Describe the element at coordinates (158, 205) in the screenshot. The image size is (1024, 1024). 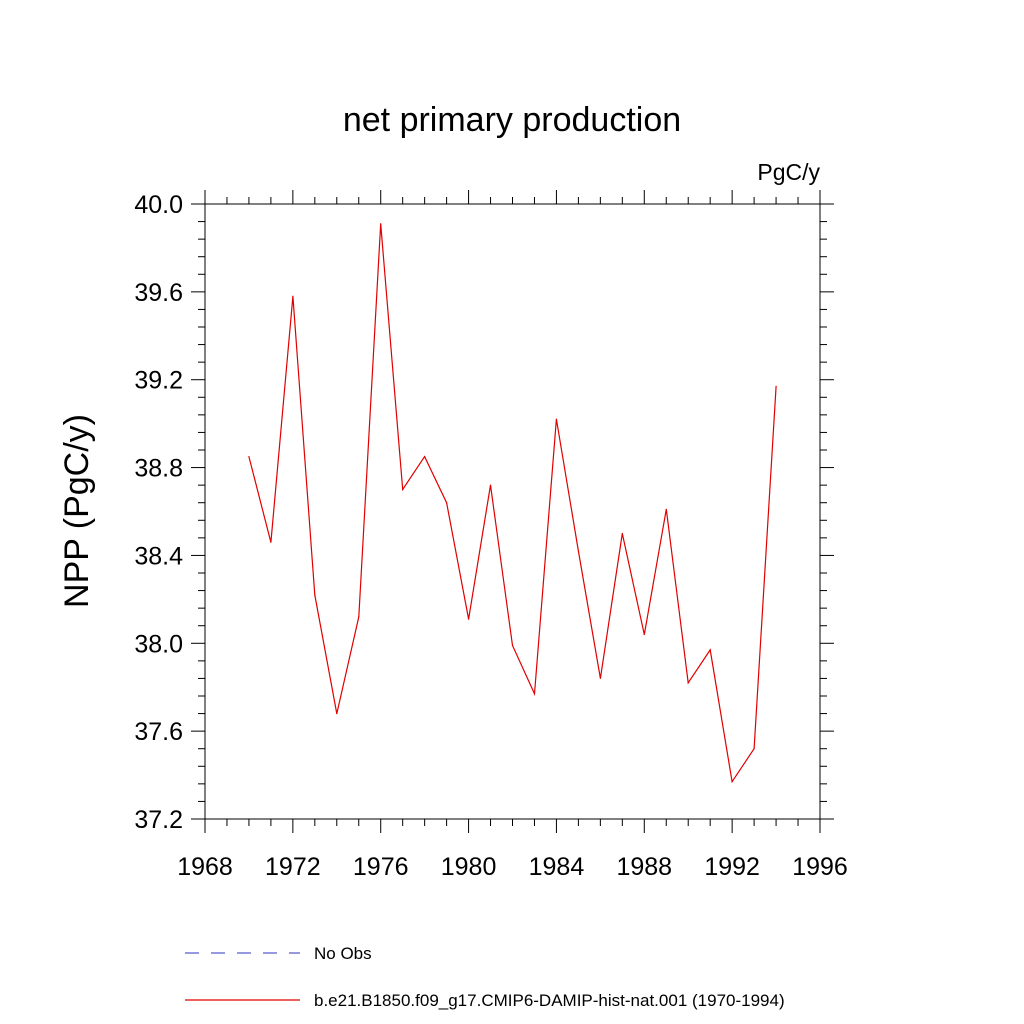
I see `y-tick-label: 40.0` at that location.